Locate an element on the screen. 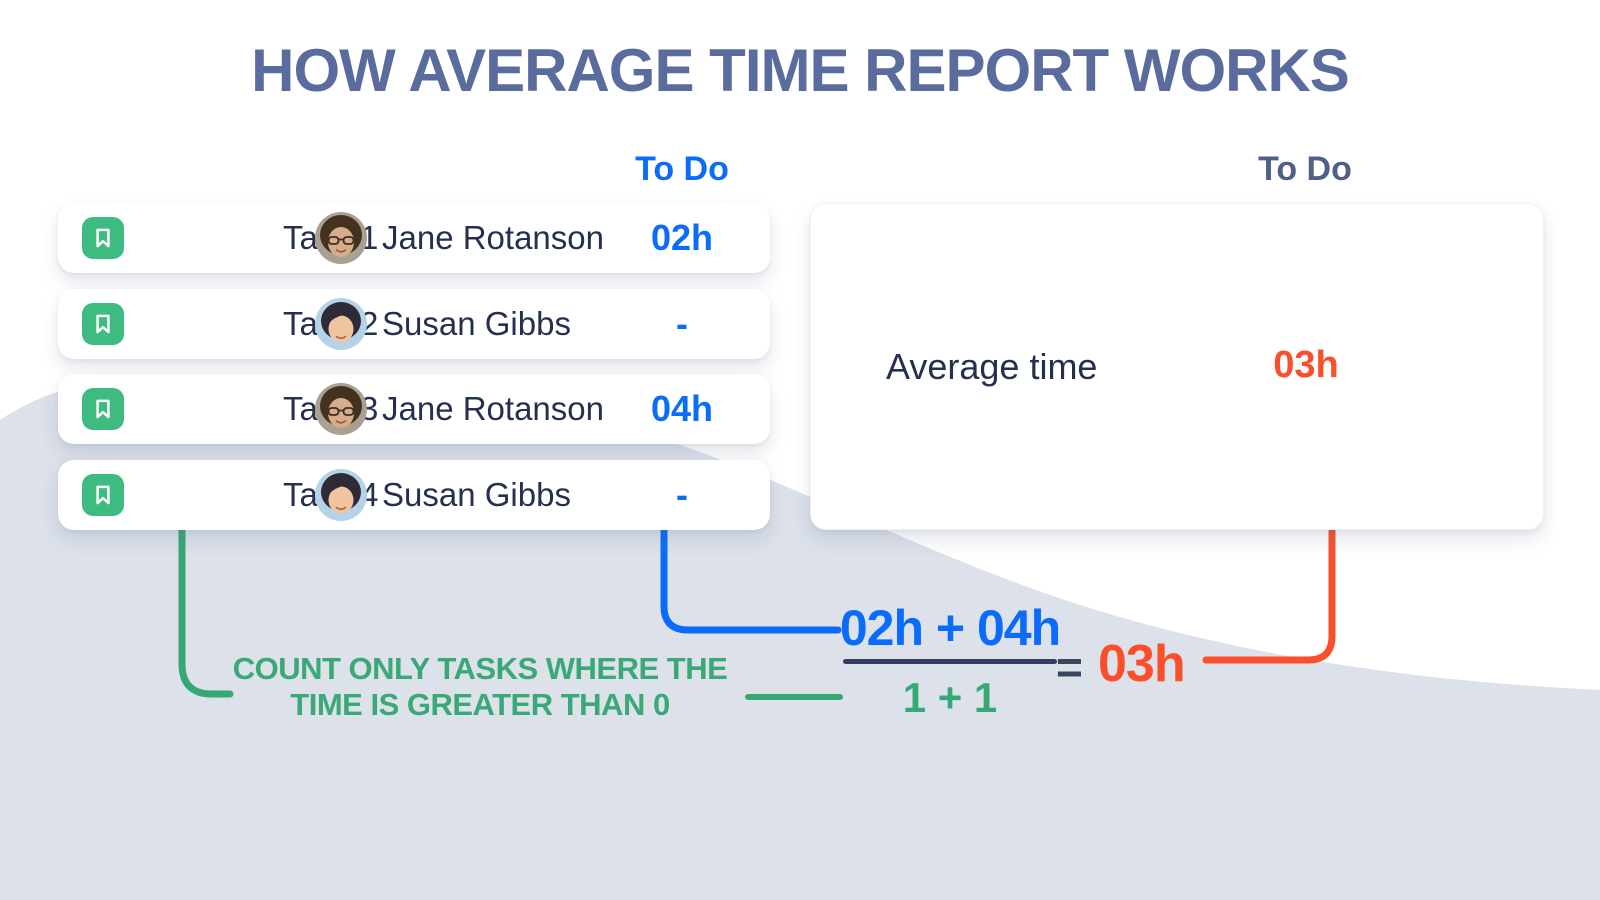 This screenshot has height=900, width=1600. left-todo-column-header: To Do is located at coordinates (682, 169).